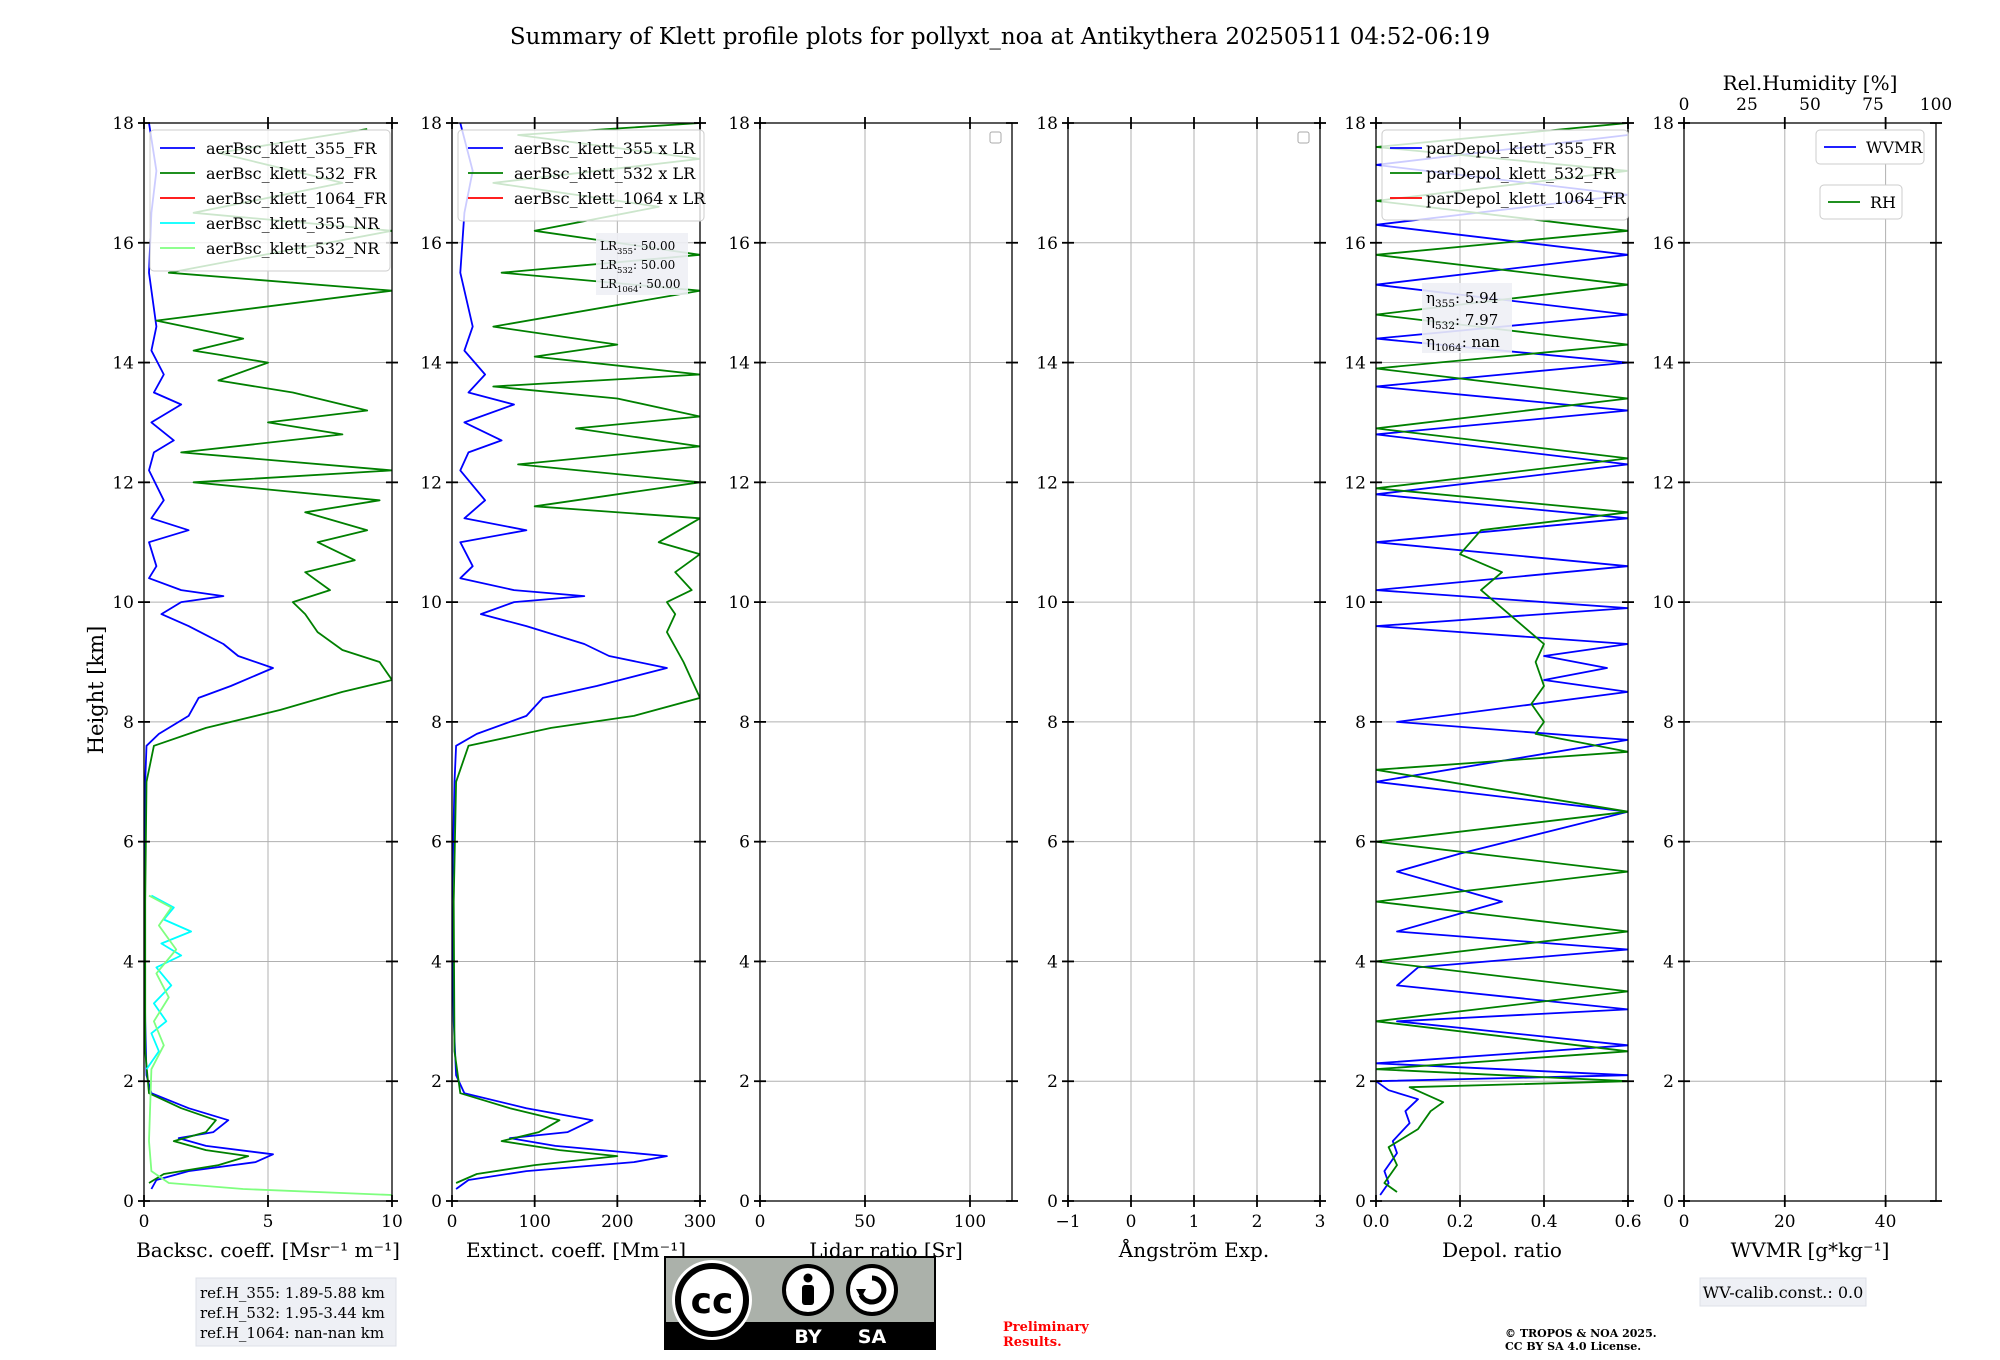  Describe the element at coordinates (1459, 1222) in the screenshot. I see `x-tick-label: 0.2` at that location.